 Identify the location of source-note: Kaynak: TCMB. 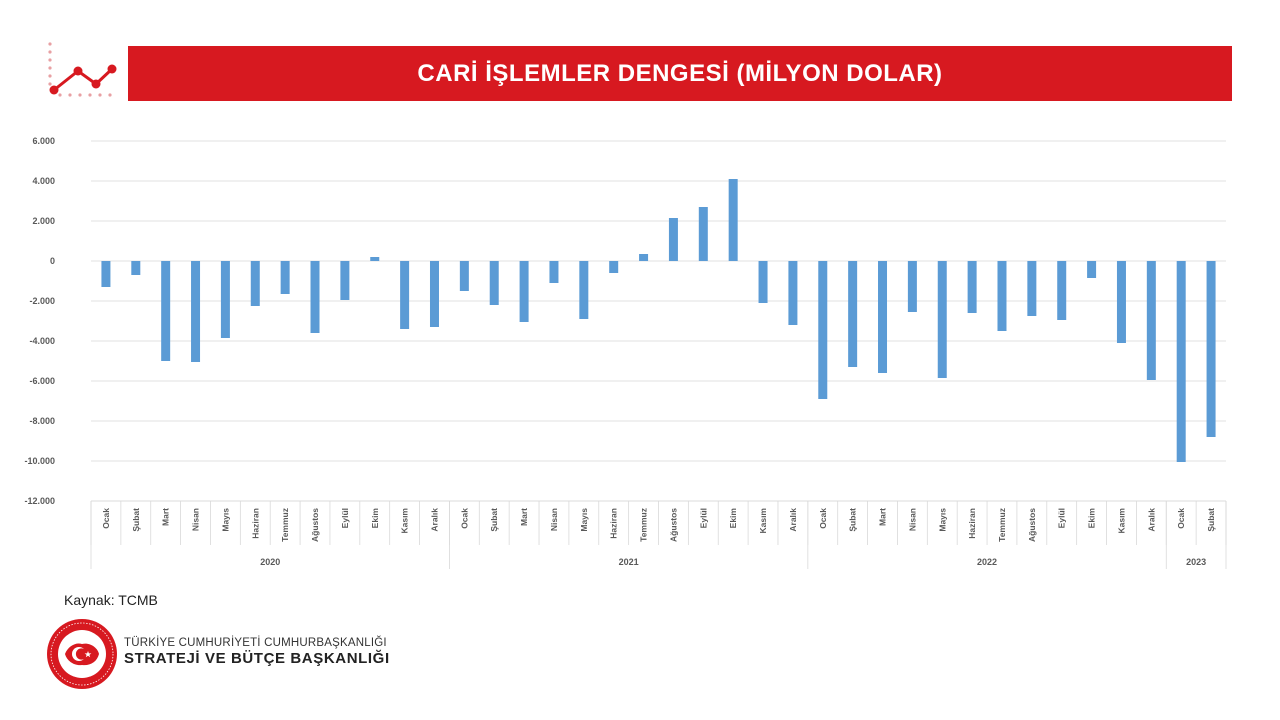
(111, 600).